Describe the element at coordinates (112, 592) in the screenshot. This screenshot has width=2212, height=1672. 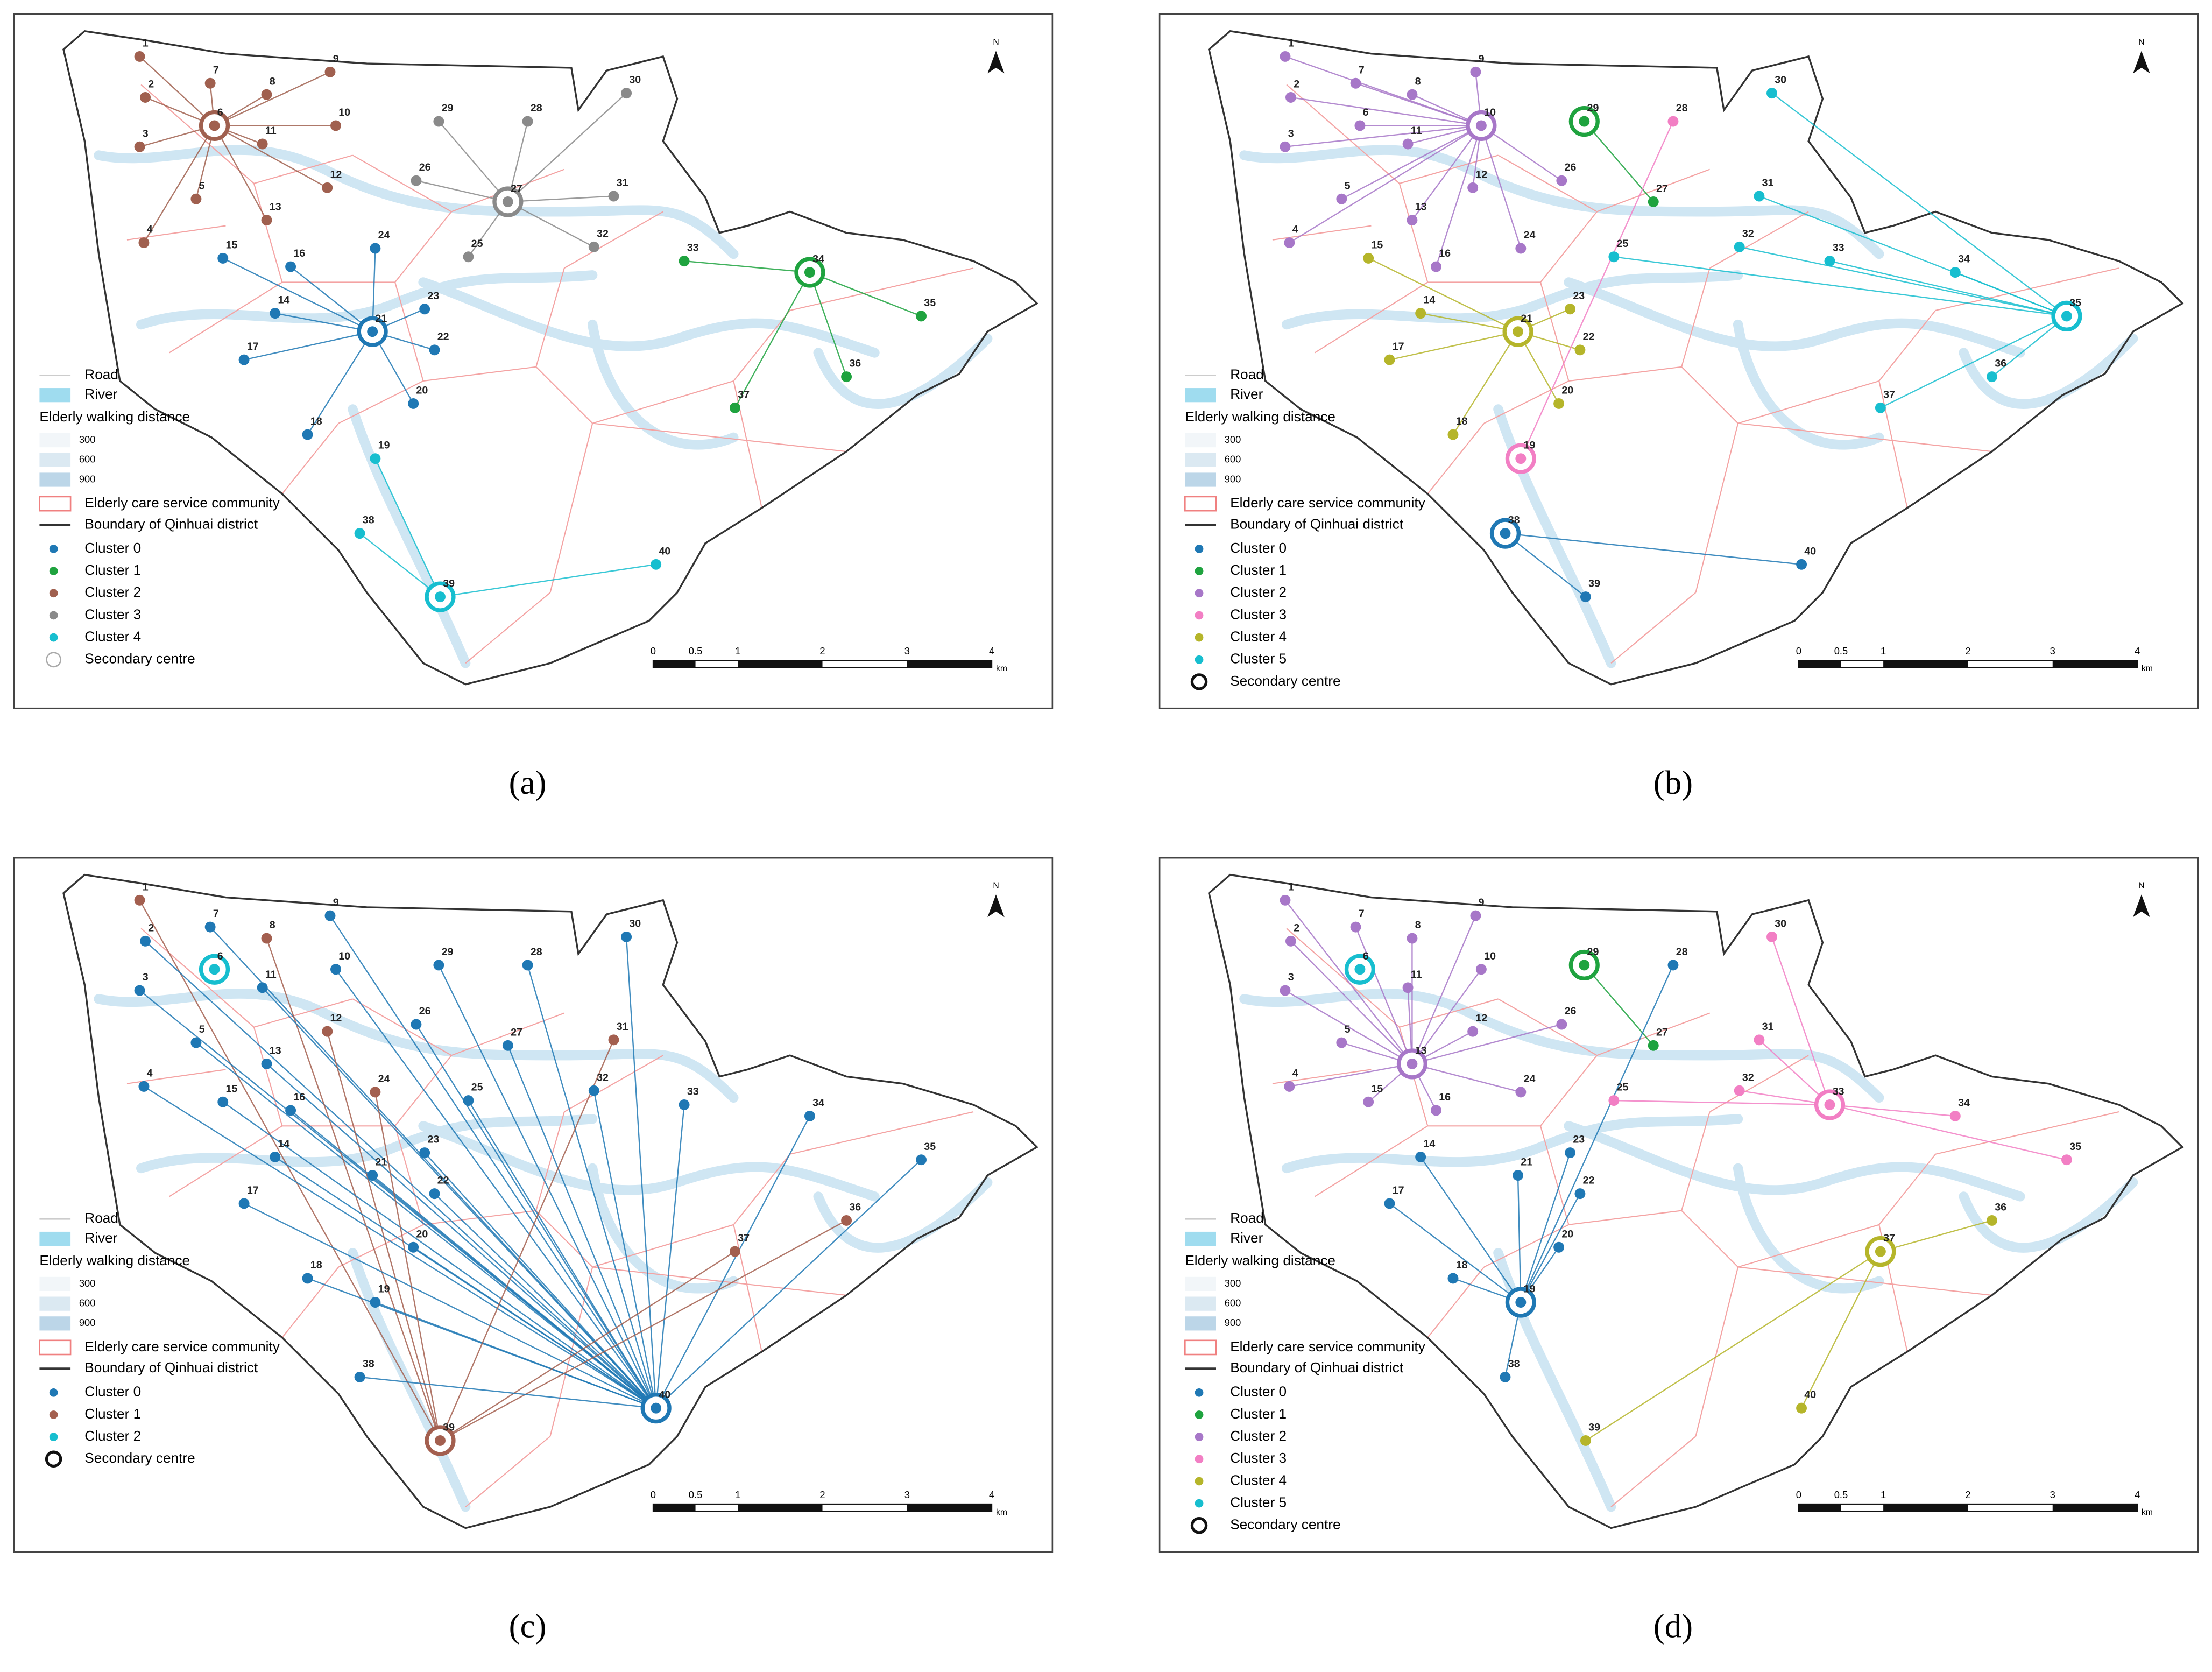
I see `legend-text: Cluster 2` at that location.